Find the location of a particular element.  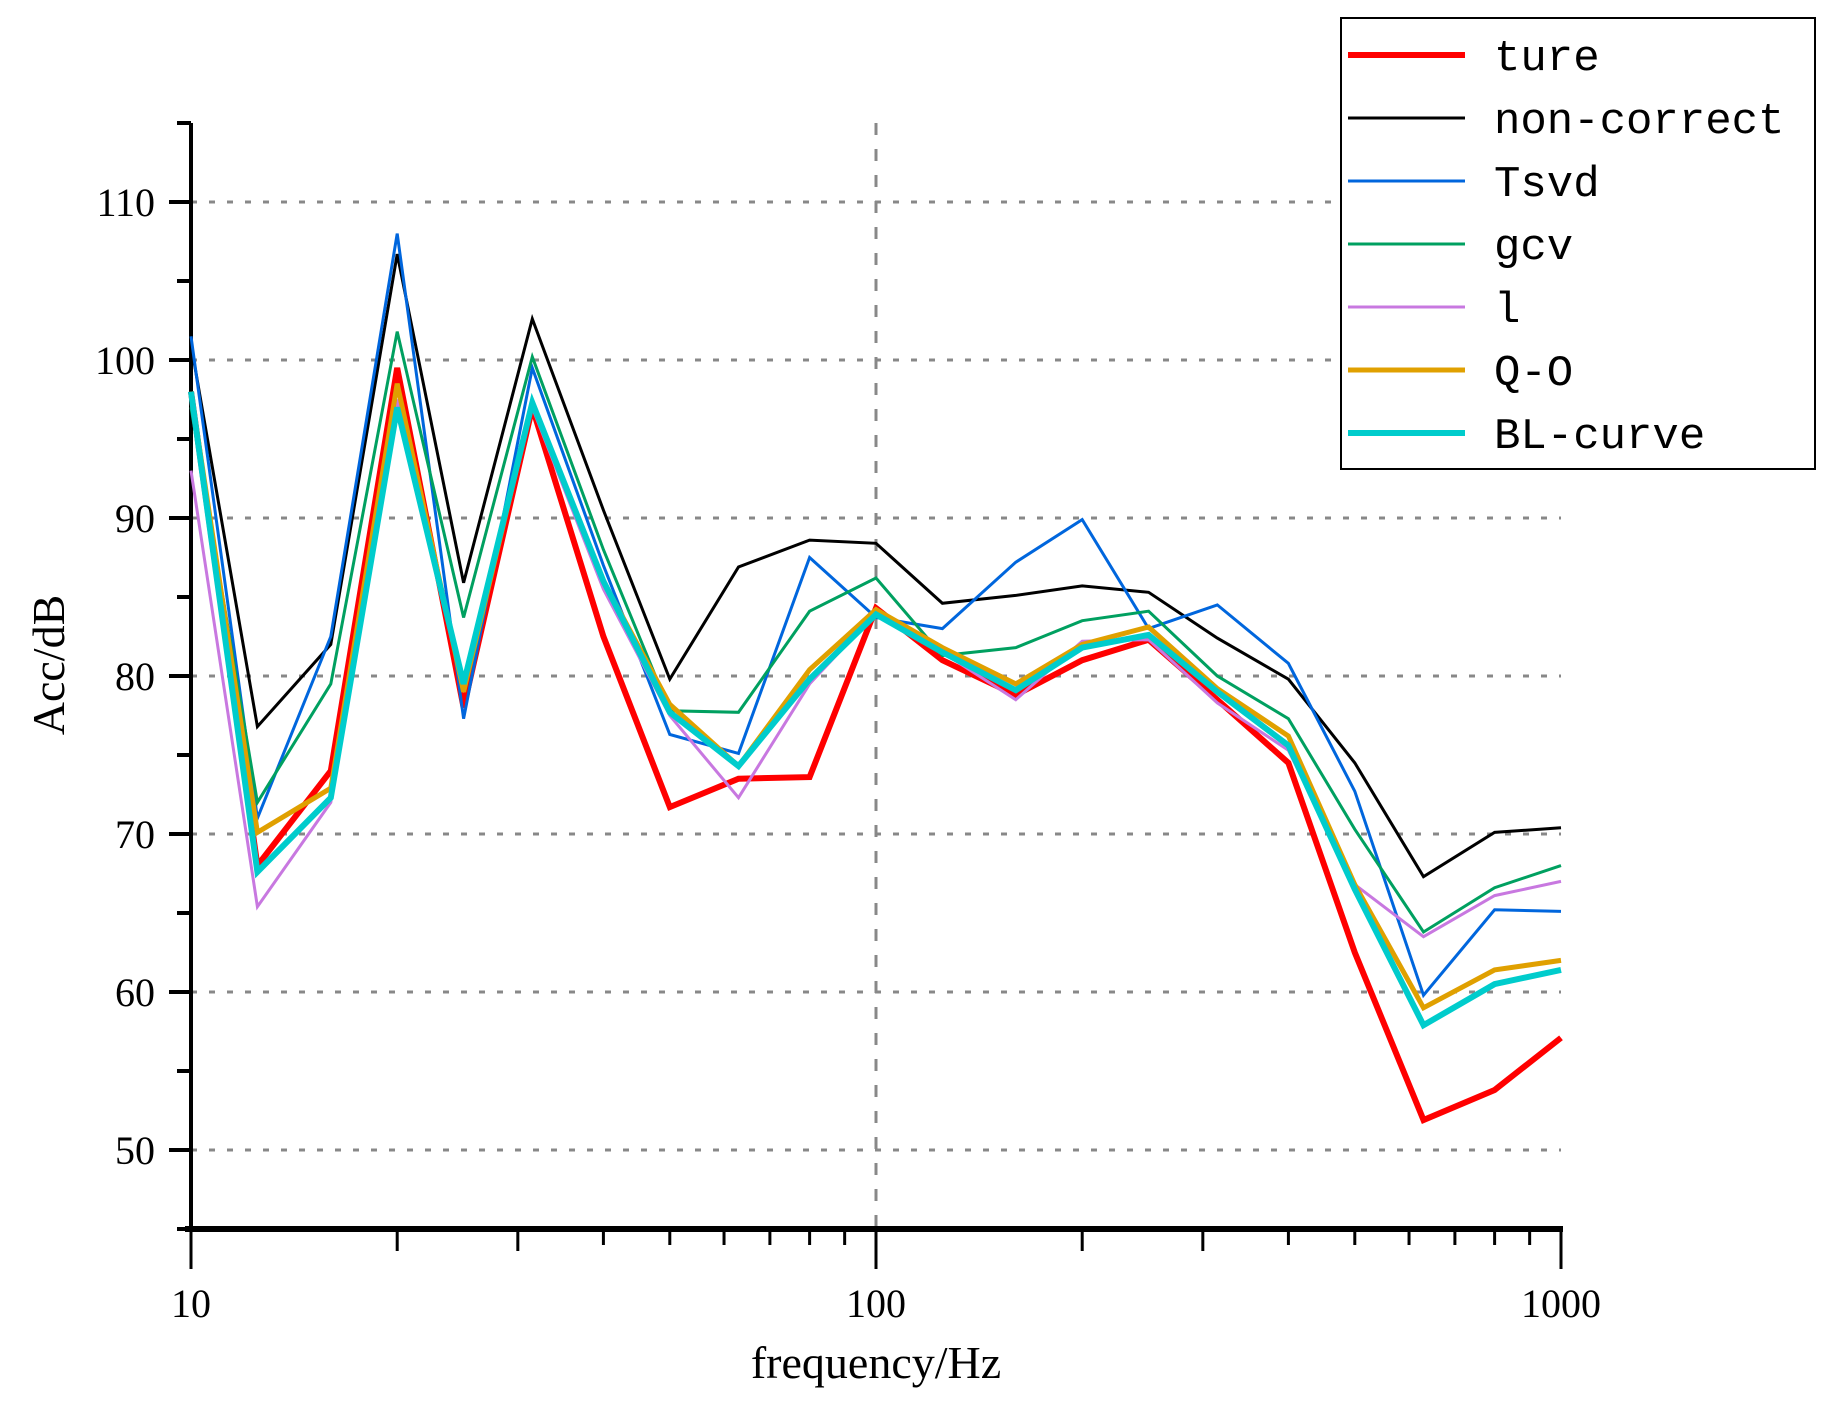

y-tick-label: 110 is located at coordinates (125, 202).